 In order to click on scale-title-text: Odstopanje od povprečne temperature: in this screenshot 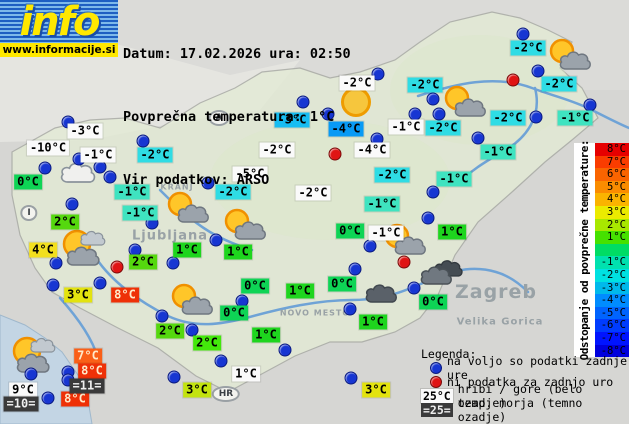, I will do `click(584, 250)`.